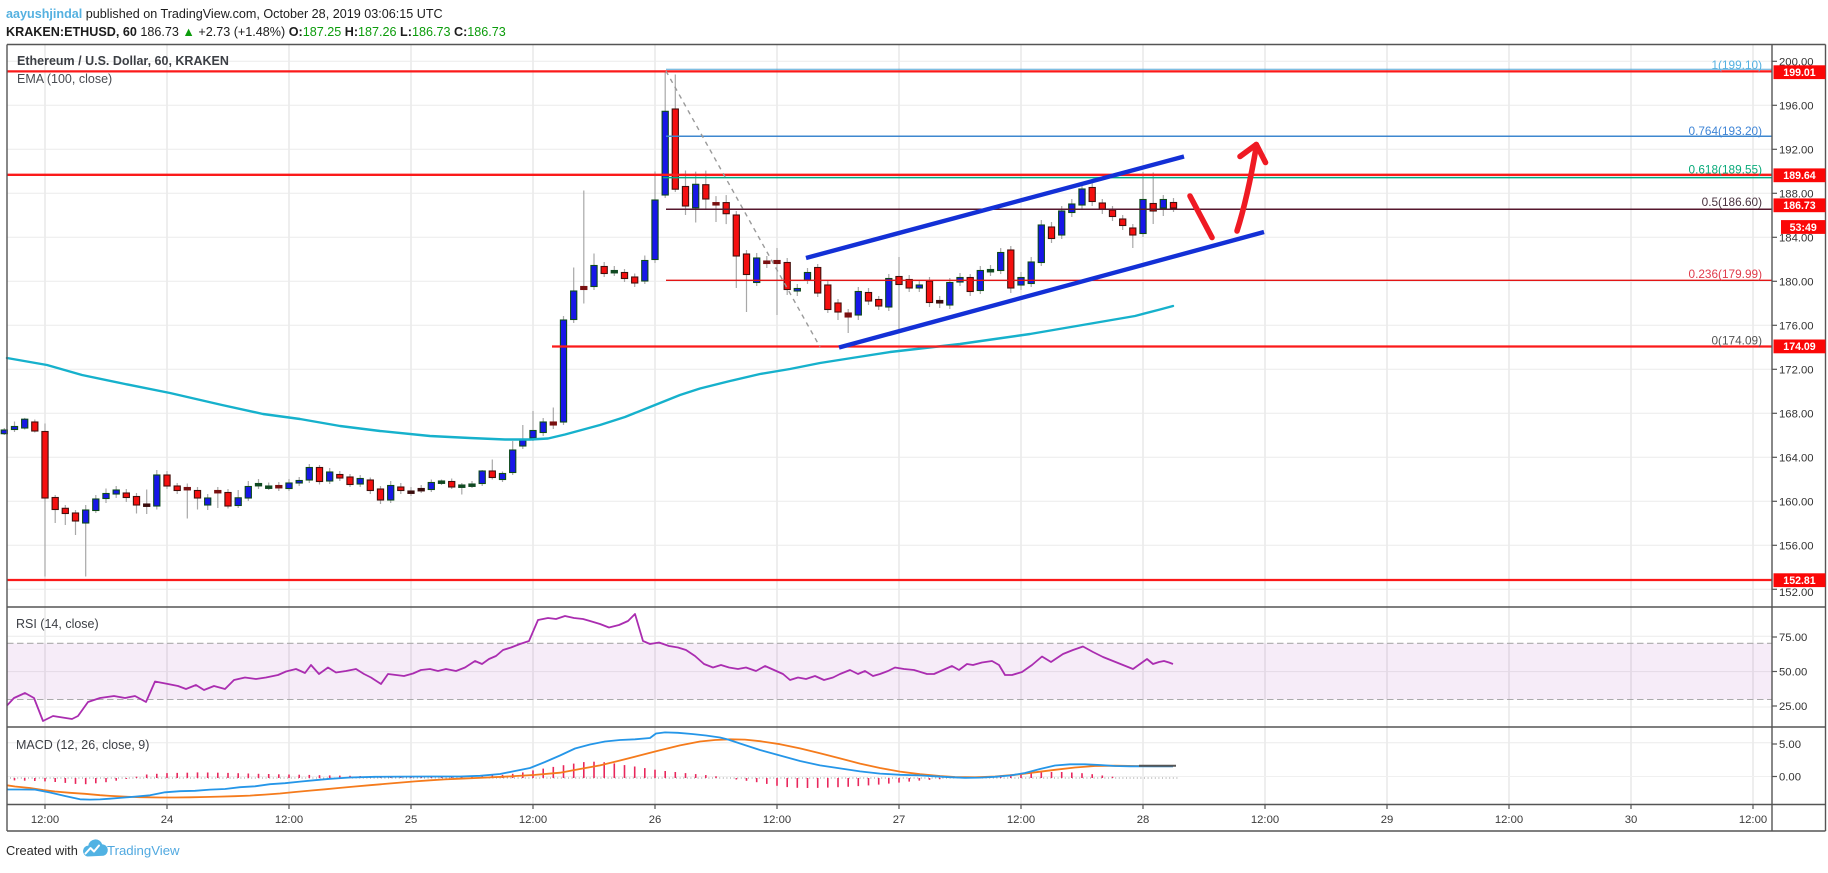 The image size is (1828, 873). I want to click on svg-text: 192.00, so click(1796, 150).